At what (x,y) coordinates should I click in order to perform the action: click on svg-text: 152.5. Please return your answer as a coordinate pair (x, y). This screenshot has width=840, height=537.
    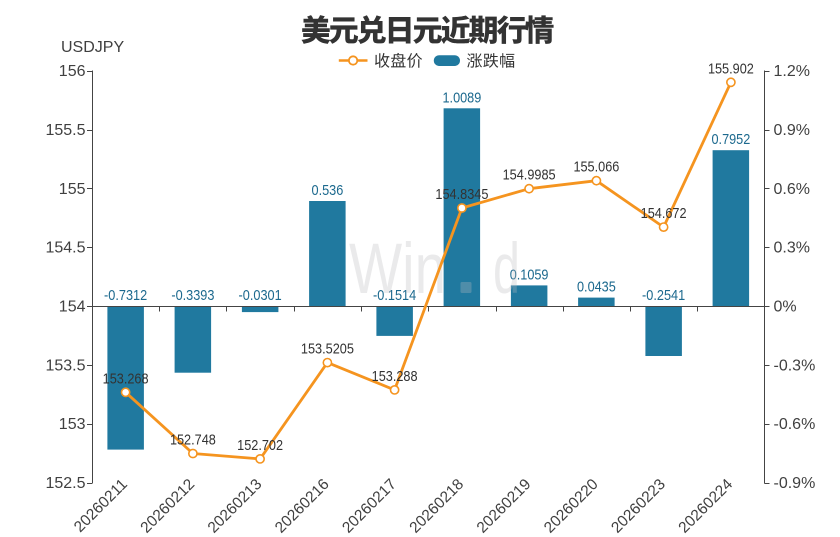
    Looking at the image, I should click on (65, 483).